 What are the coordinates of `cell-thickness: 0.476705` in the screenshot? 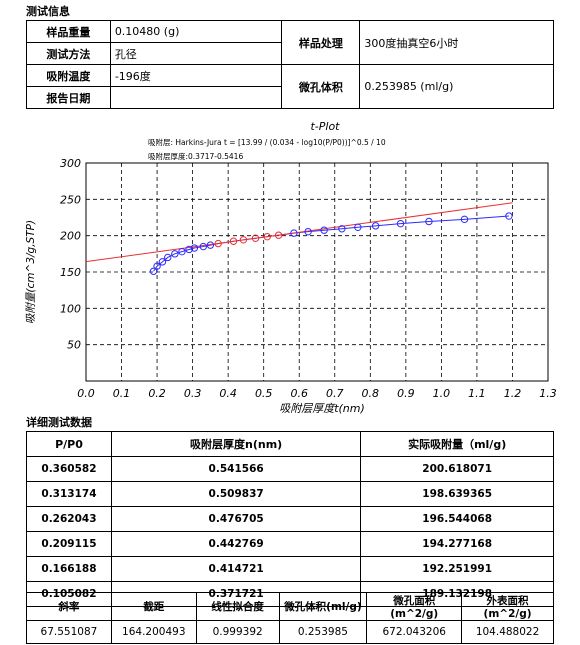 It's located at (236, 519).